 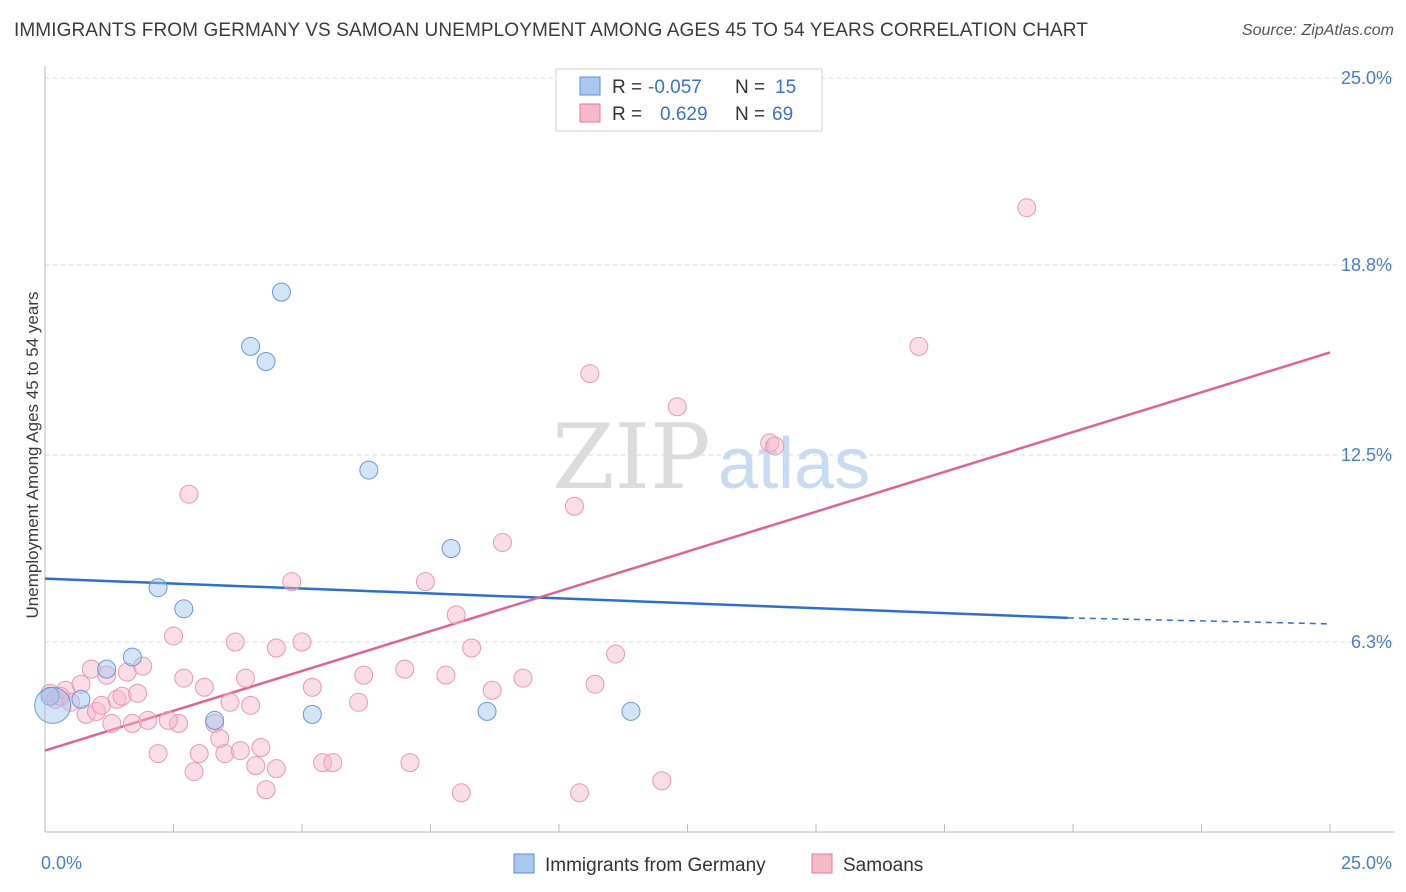 What do you see at coordinates (655, 865) in the screenshot?
I see `bottom-legend-label-germany: Immigrants from Germany` at bounding box center [655, 865].